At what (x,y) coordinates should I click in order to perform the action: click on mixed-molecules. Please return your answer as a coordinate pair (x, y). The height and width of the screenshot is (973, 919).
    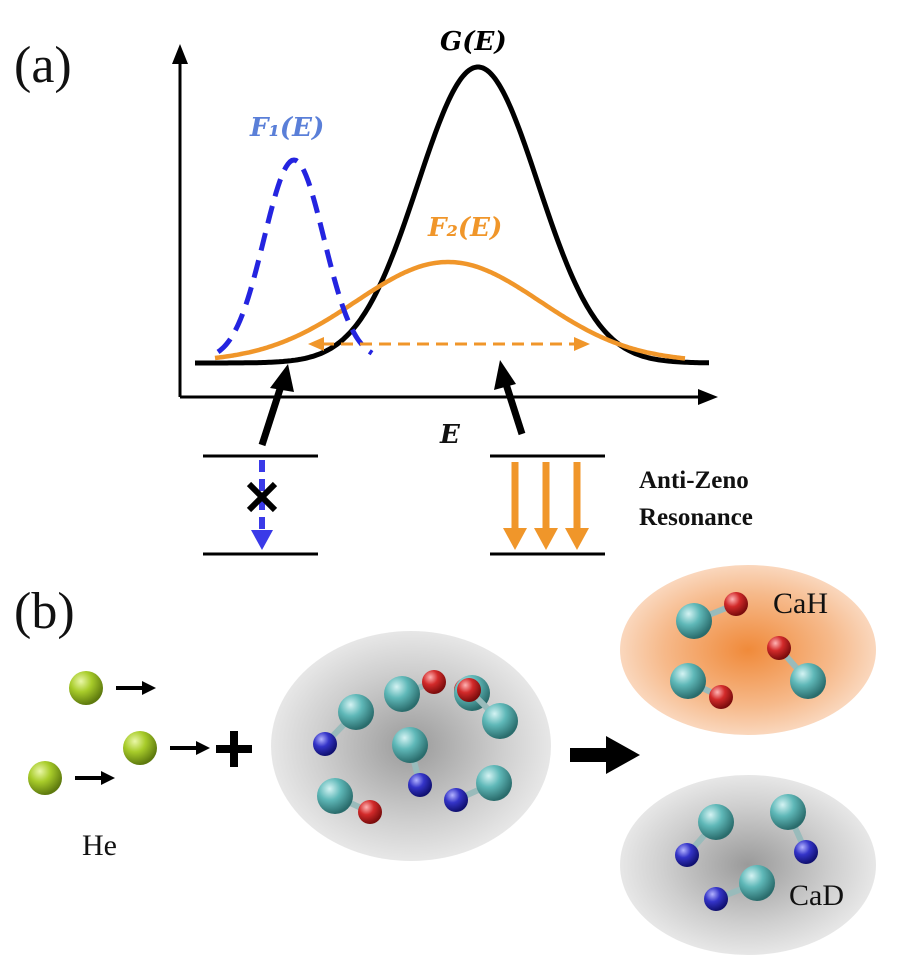
    Looking at the image, I should click on (415, 747).